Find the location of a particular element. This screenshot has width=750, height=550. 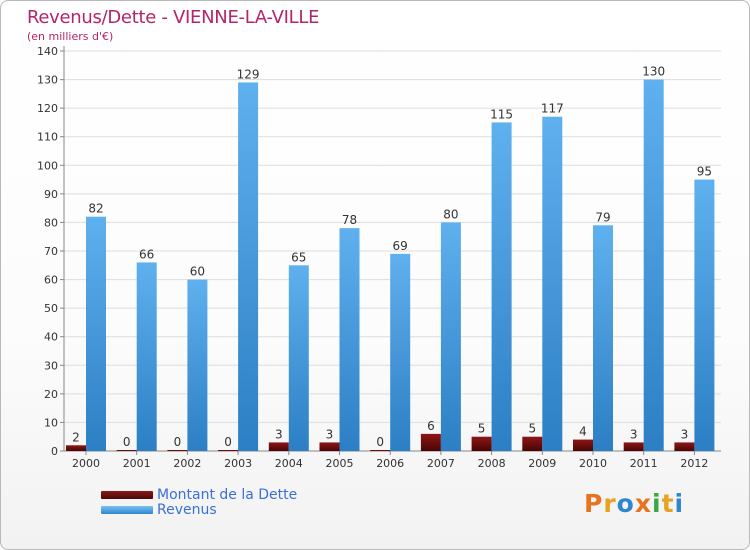

revenue-value-label: 60 is located at coordinates (197, 272).